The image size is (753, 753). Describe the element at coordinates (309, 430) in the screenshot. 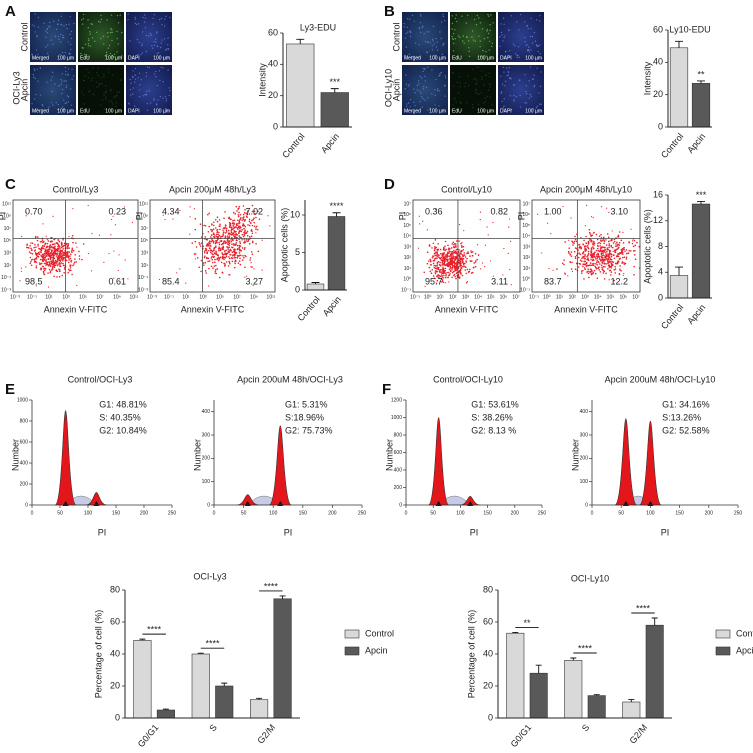

I see `phase-stat: G2: 75.73%` at that location.